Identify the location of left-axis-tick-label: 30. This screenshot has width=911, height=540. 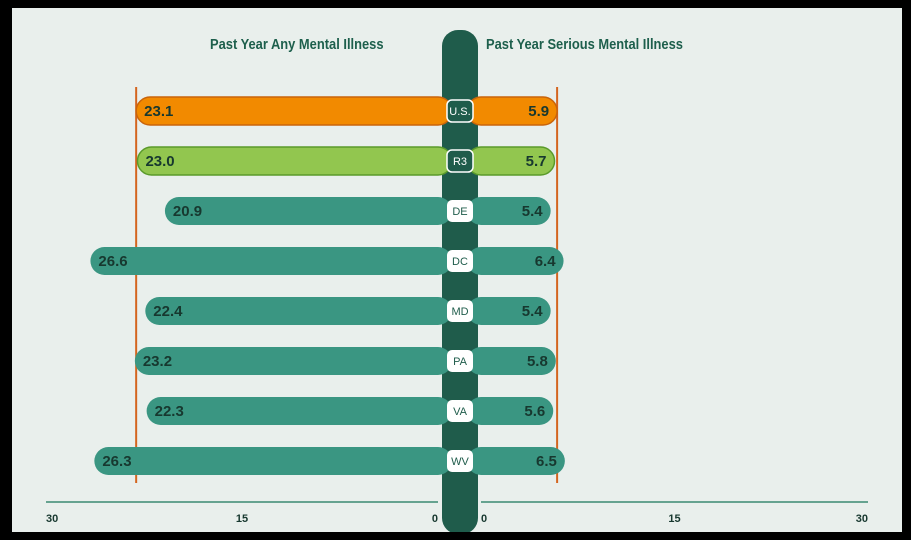
(52, 519).